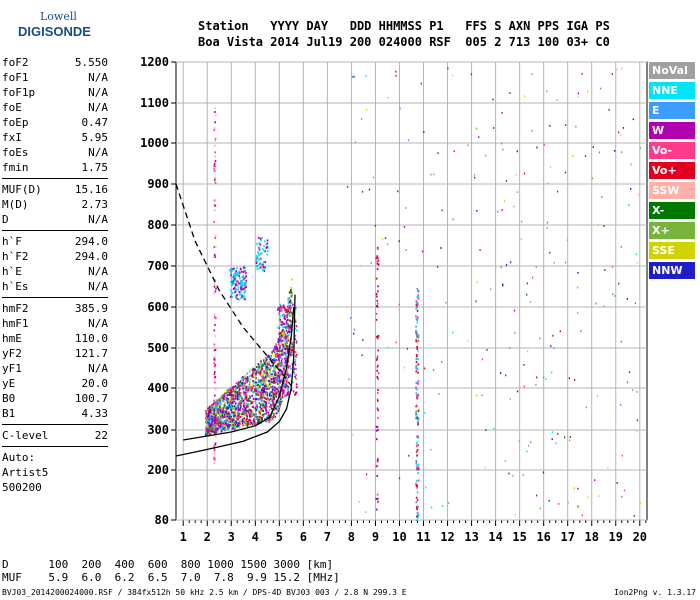 Image resolution: width=700 pixels, height=600 pixels. What do you see at coordinates (55, 167) in the screenshot?
I see `param-row: fmin 1.75` at bounding box center [55, 167].